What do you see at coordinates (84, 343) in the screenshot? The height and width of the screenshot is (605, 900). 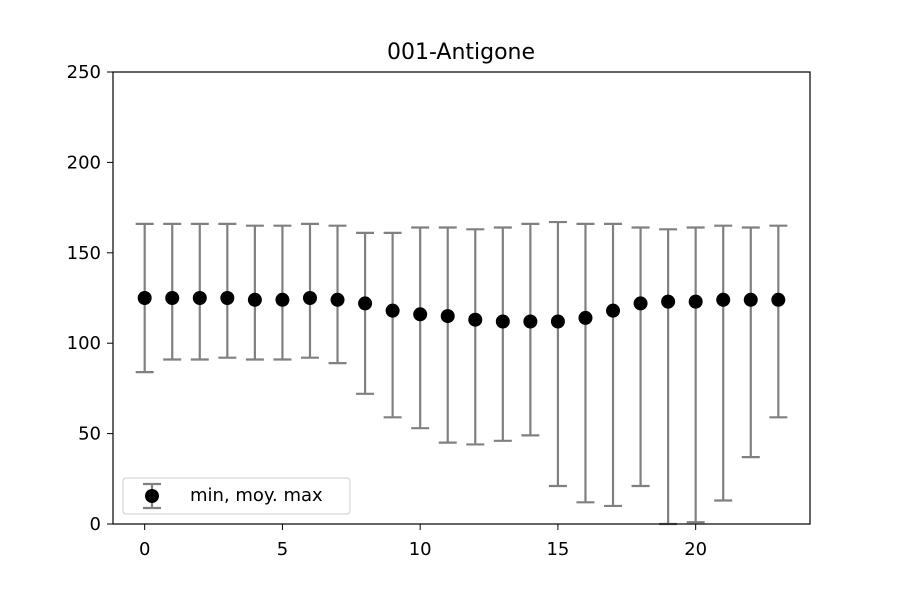 I see `y-tick-label: 100` at bounding box center [84, 343].